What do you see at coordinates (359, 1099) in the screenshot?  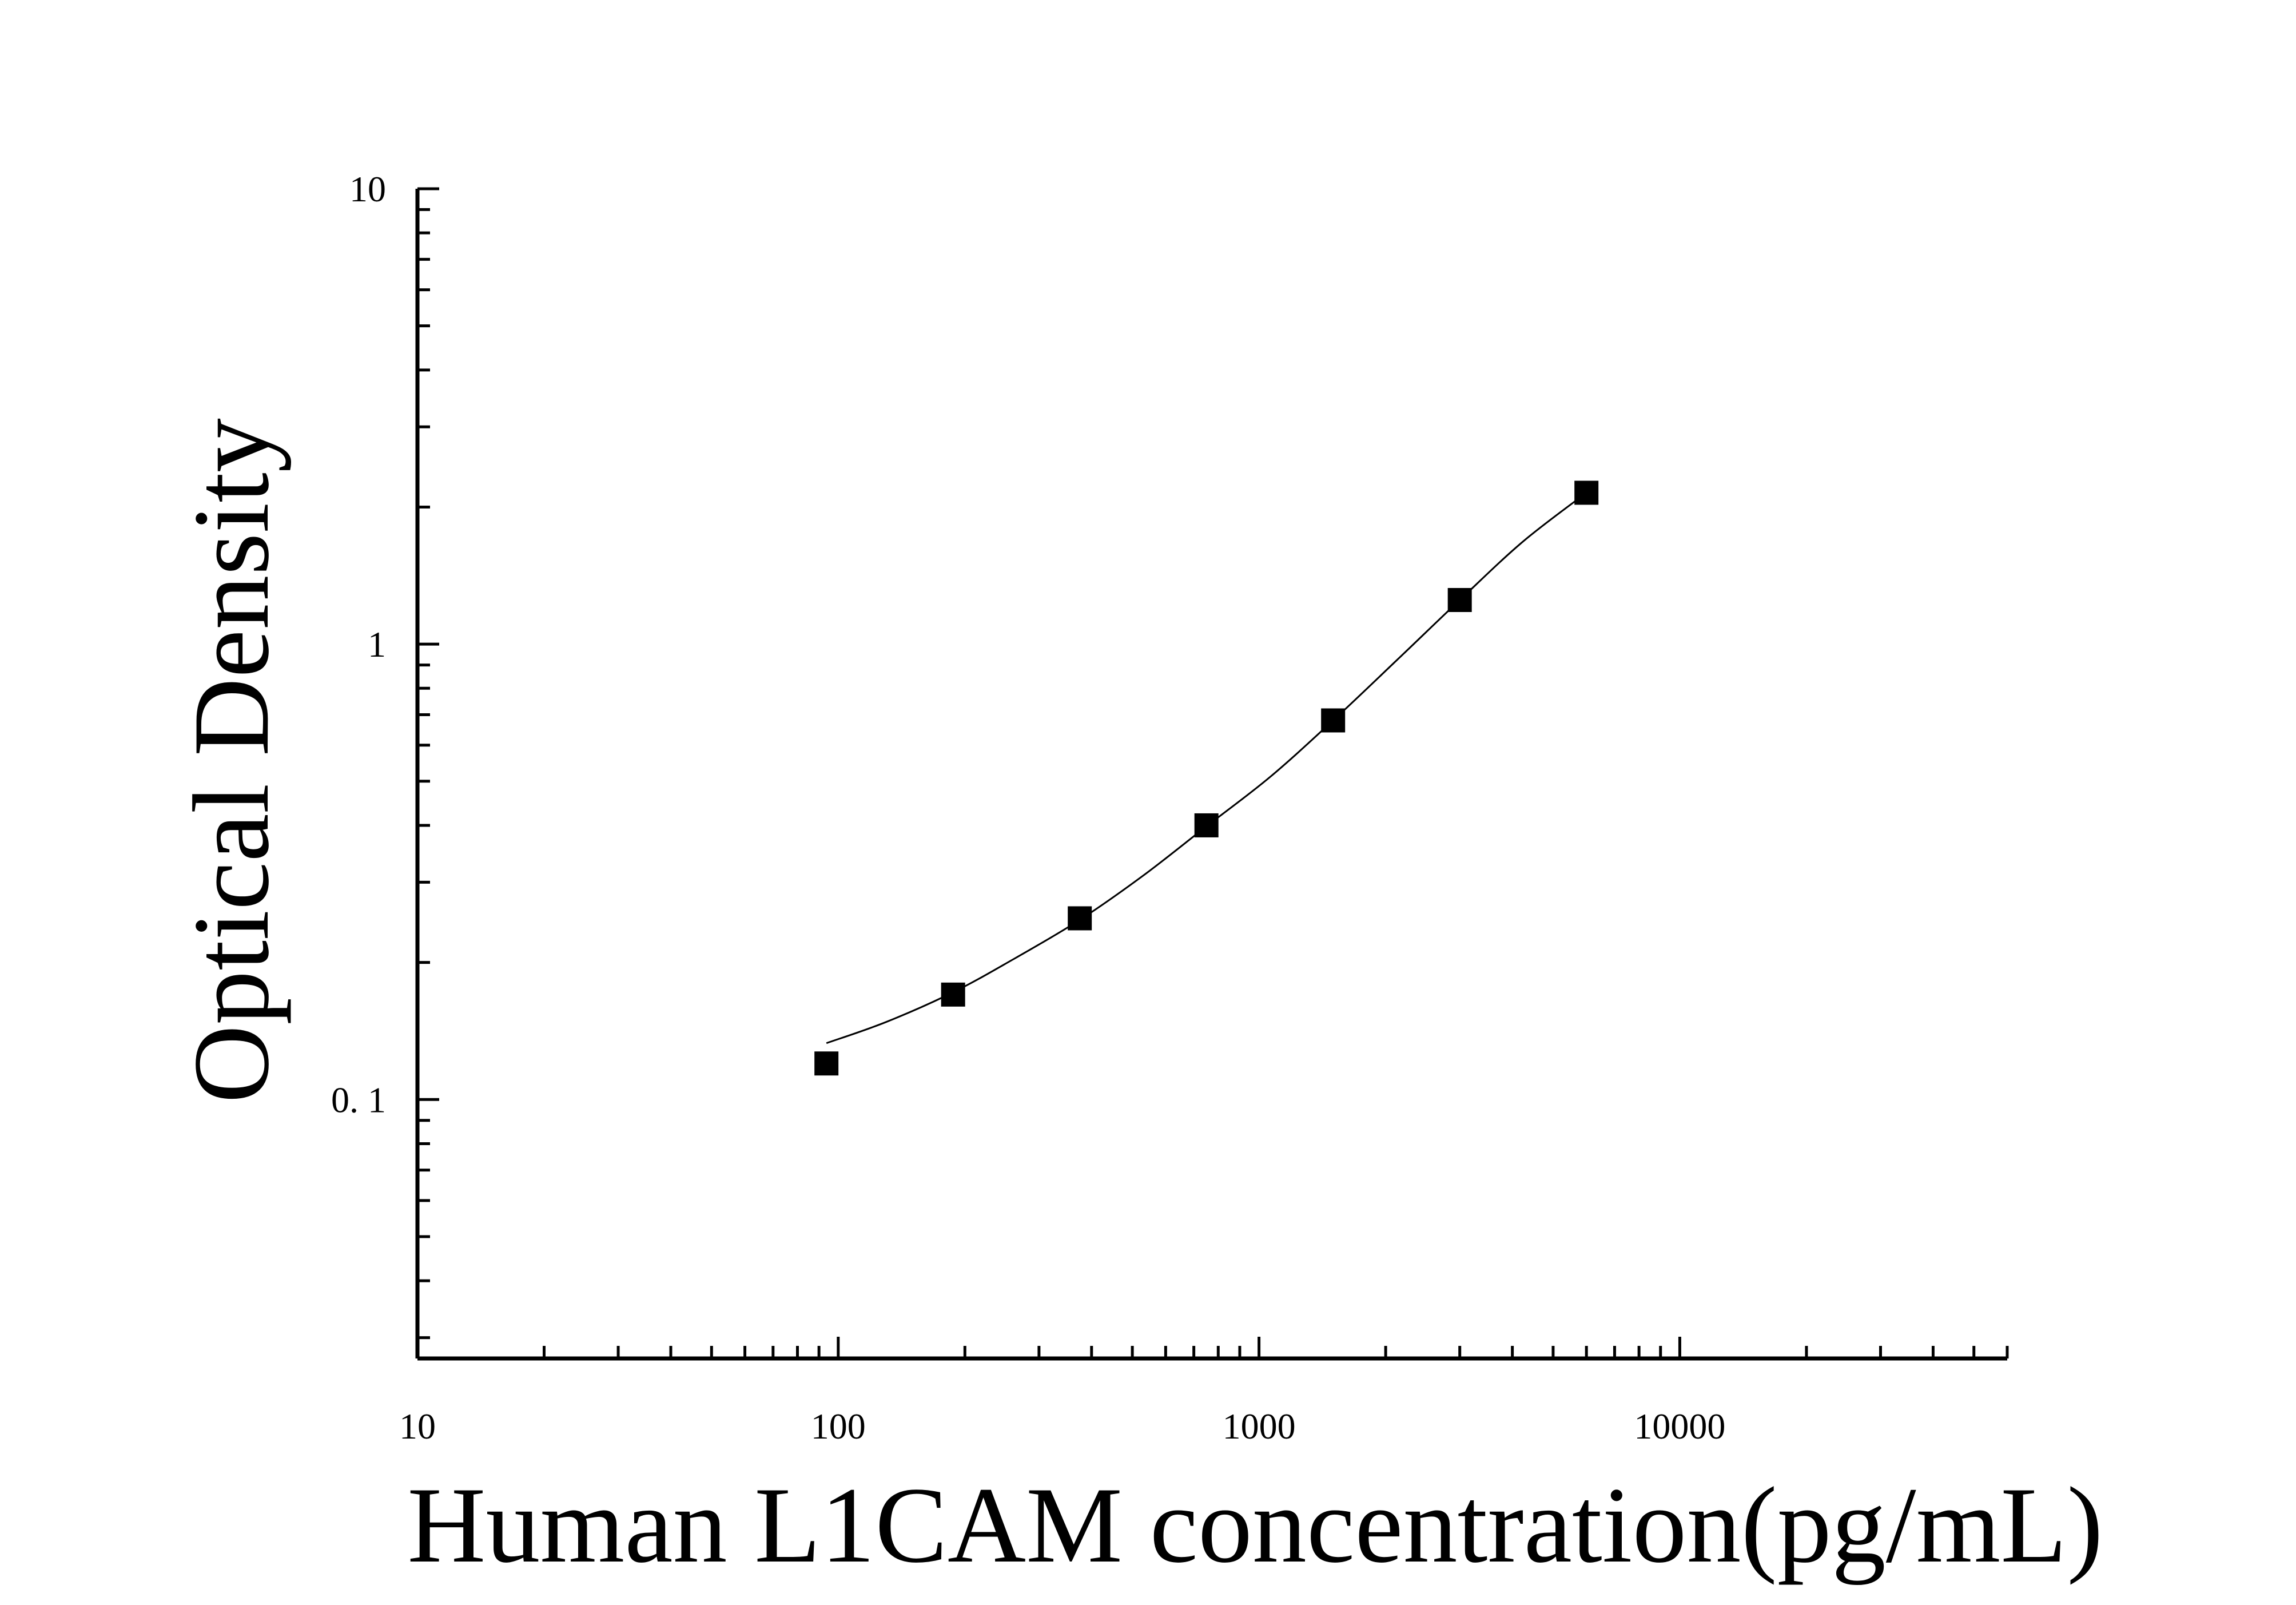 I see `y-tick-label: 0. 1` at bounding box center [359, 1099].